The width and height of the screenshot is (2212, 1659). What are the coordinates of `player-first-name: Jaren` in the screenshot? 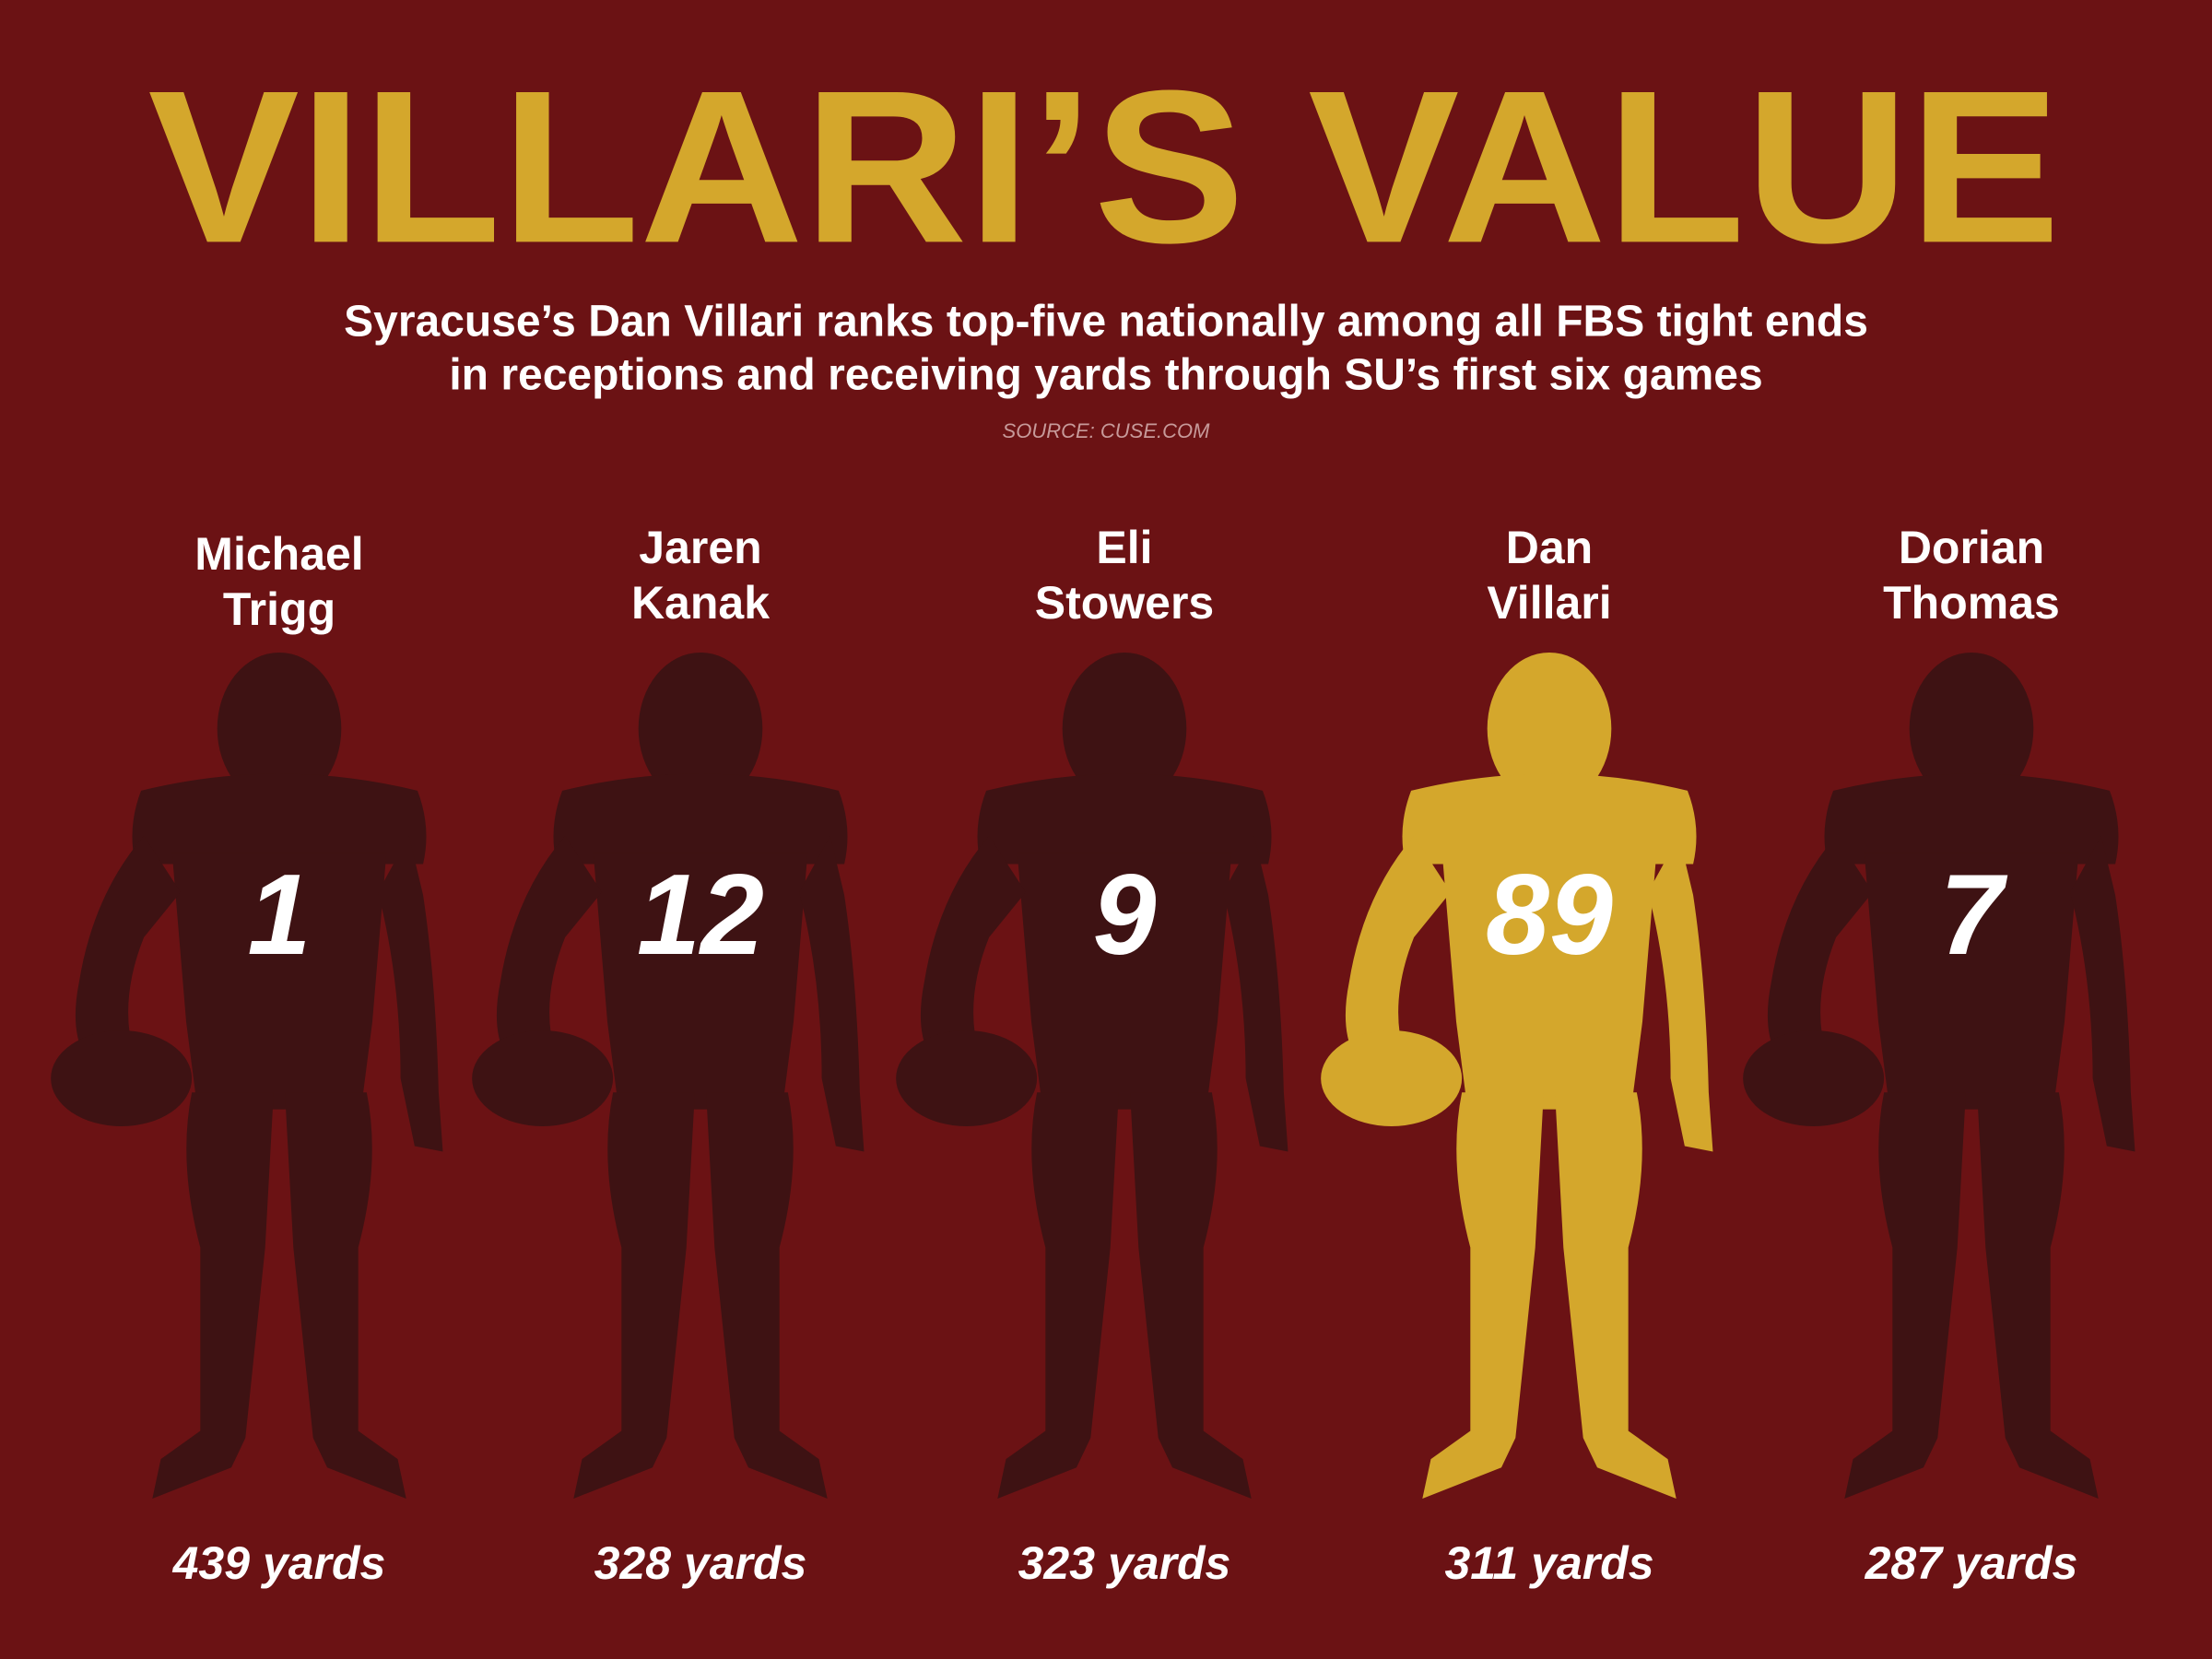 It's located at (700, 547).